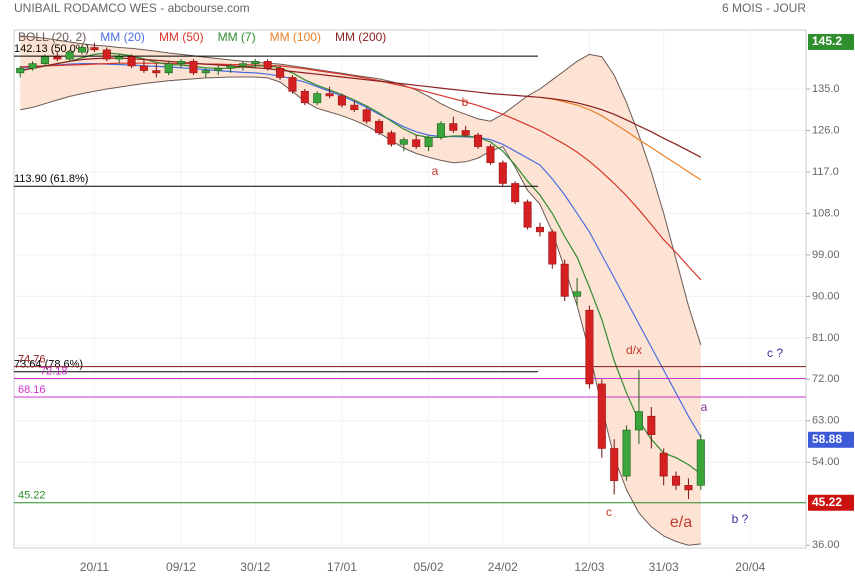  Describe the element at coordinates (826, 296) in the screenshot. I see `y-tick-label: 90.00` at that location.